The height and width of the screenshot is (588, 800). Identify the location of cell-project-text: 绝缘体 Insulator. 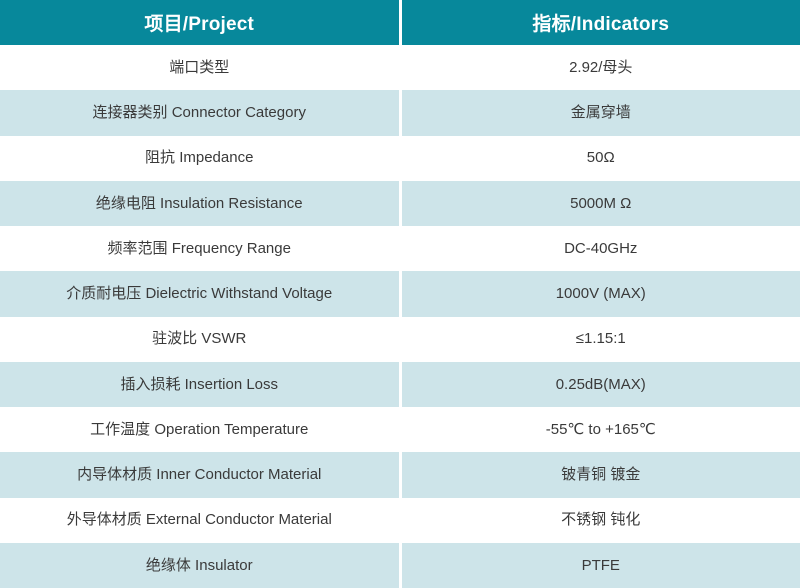
(199, 565).